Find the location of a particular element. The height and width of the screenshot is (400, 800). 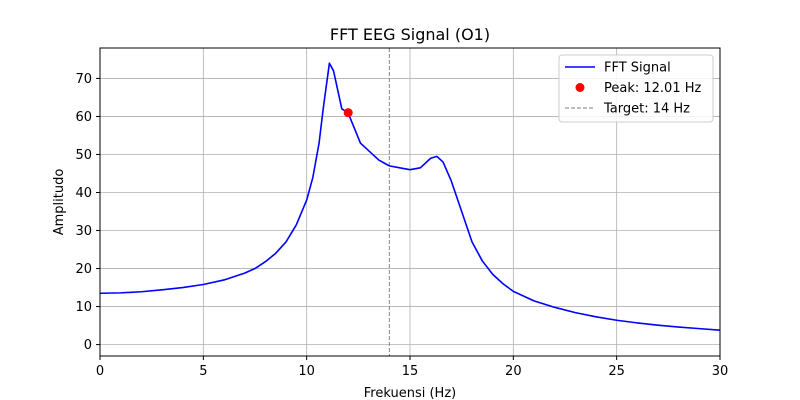

x-tick-label: 15 is located at coordinates (410, 371).